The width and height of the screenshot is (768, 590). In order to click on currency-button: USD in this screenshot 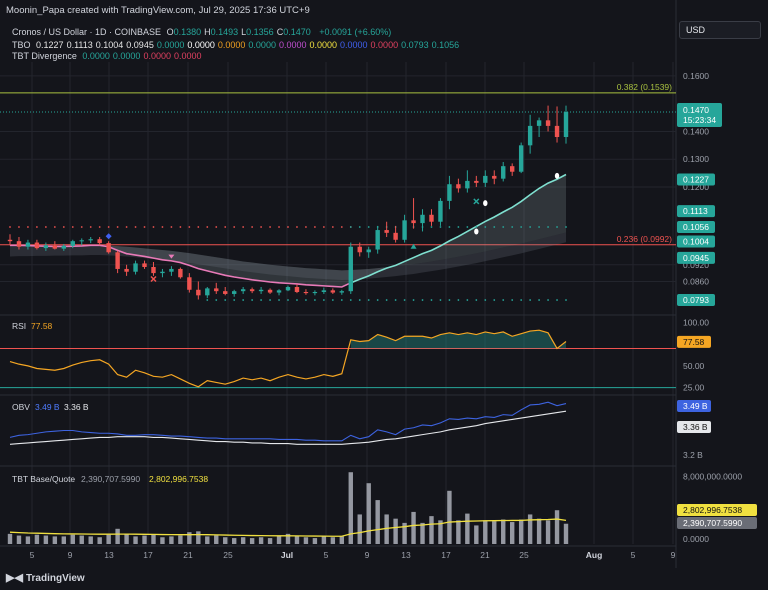, I will do `click(720, 30)`.